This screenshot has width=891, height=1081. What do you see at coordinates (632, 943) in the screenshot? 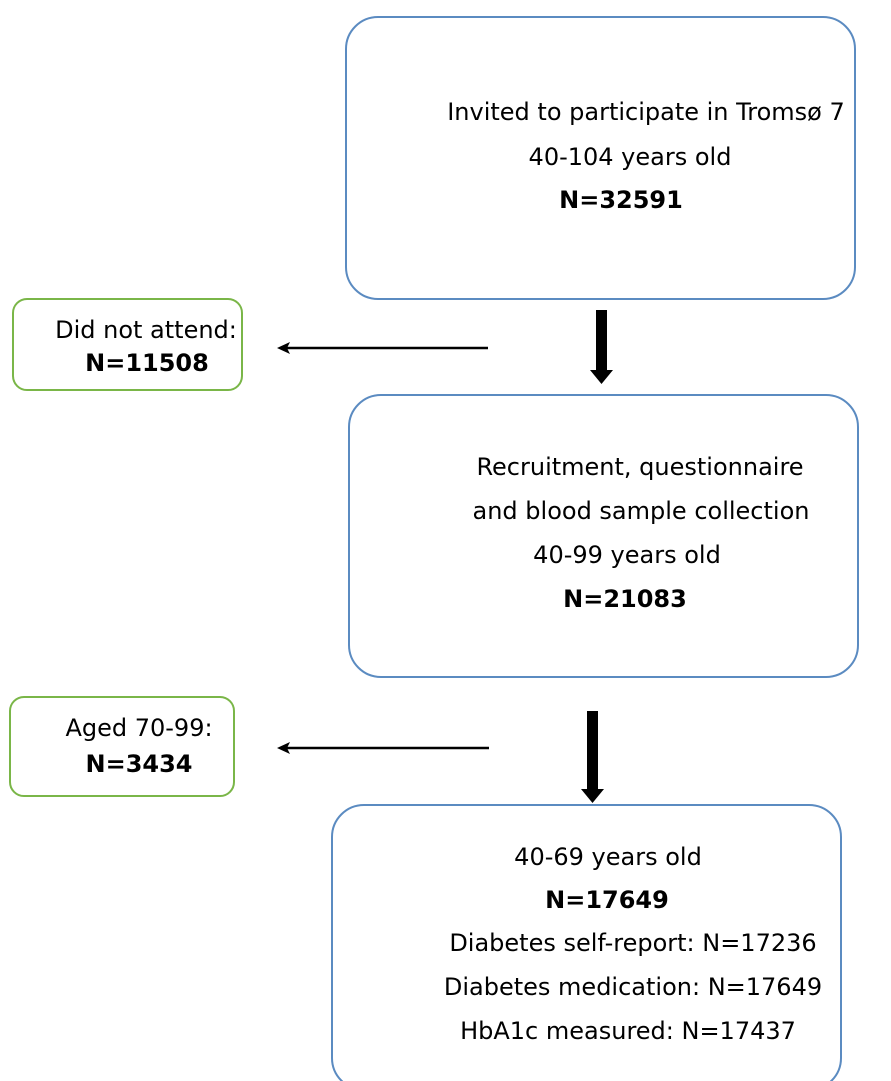
I see `node-detail: Diabetes self-report: N=17236` at bounding box center [632, 943].